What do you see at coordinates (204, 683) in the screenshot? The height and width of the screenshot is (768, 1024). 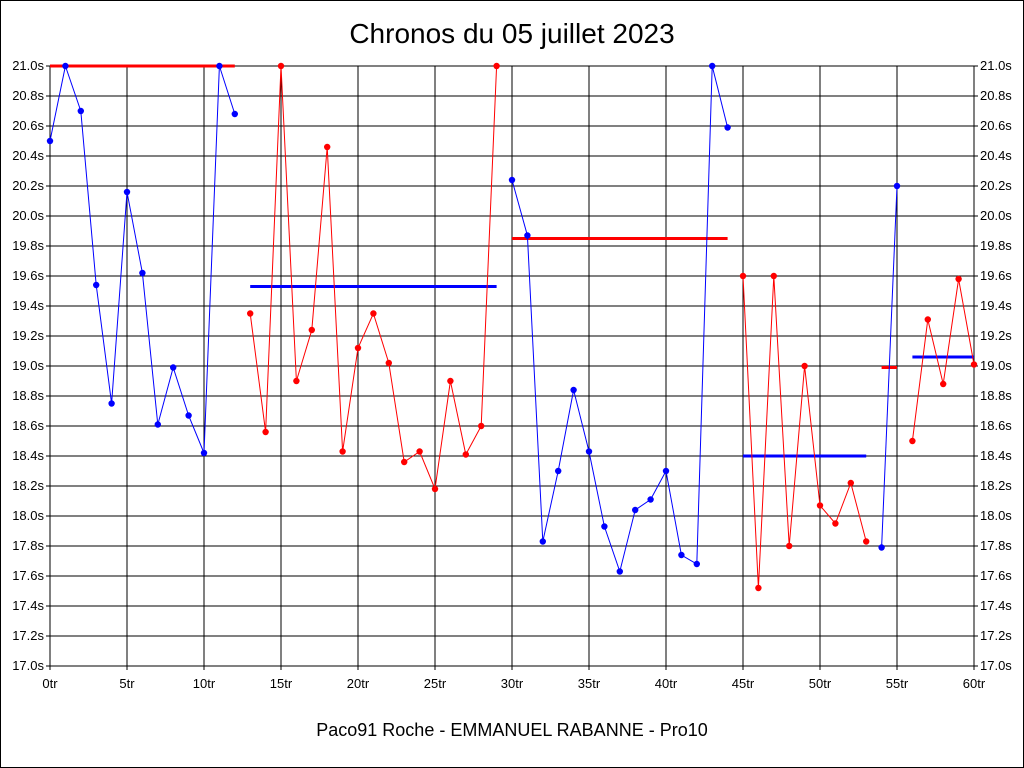 I see `x-tick-label: 10tr` at bounding box center [204, 683].